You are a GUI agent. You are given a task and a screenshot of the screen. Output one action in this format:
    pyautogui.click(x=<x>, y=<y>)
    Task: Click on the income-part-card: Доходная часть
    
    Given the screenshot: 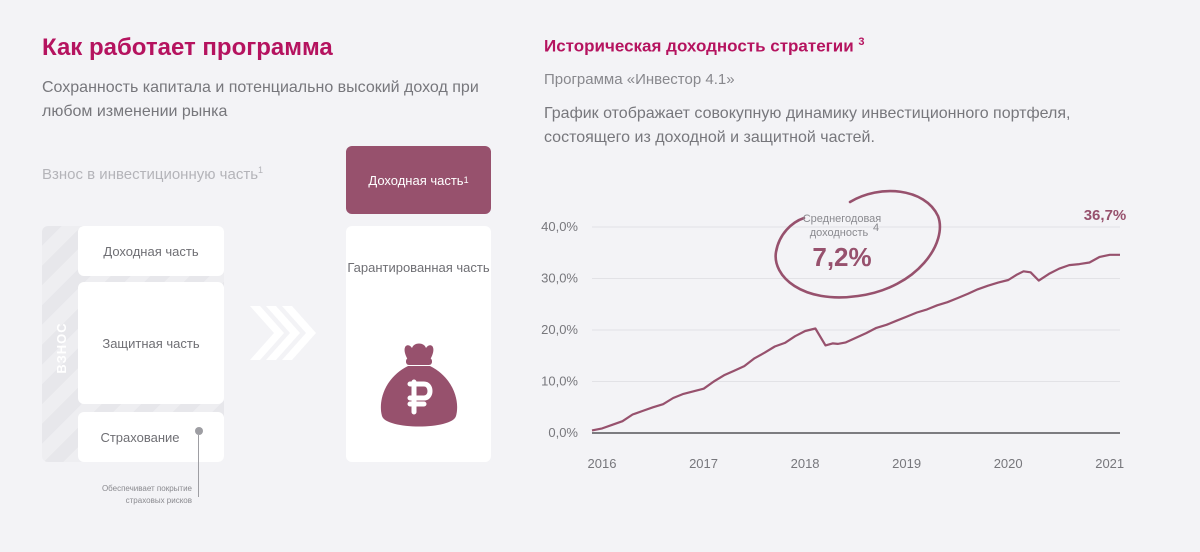 What is the action you would take?
    pyautogui.click(x=151, y=251)
    